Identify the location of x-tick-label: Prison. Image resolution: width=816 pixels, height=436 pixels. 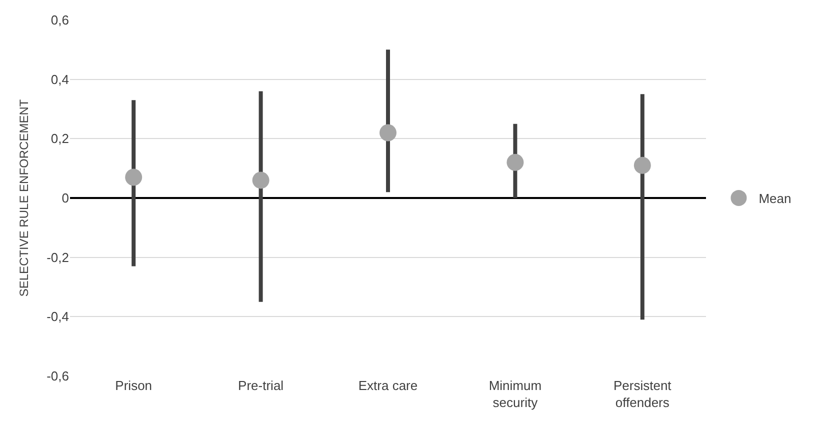
(133, 385).